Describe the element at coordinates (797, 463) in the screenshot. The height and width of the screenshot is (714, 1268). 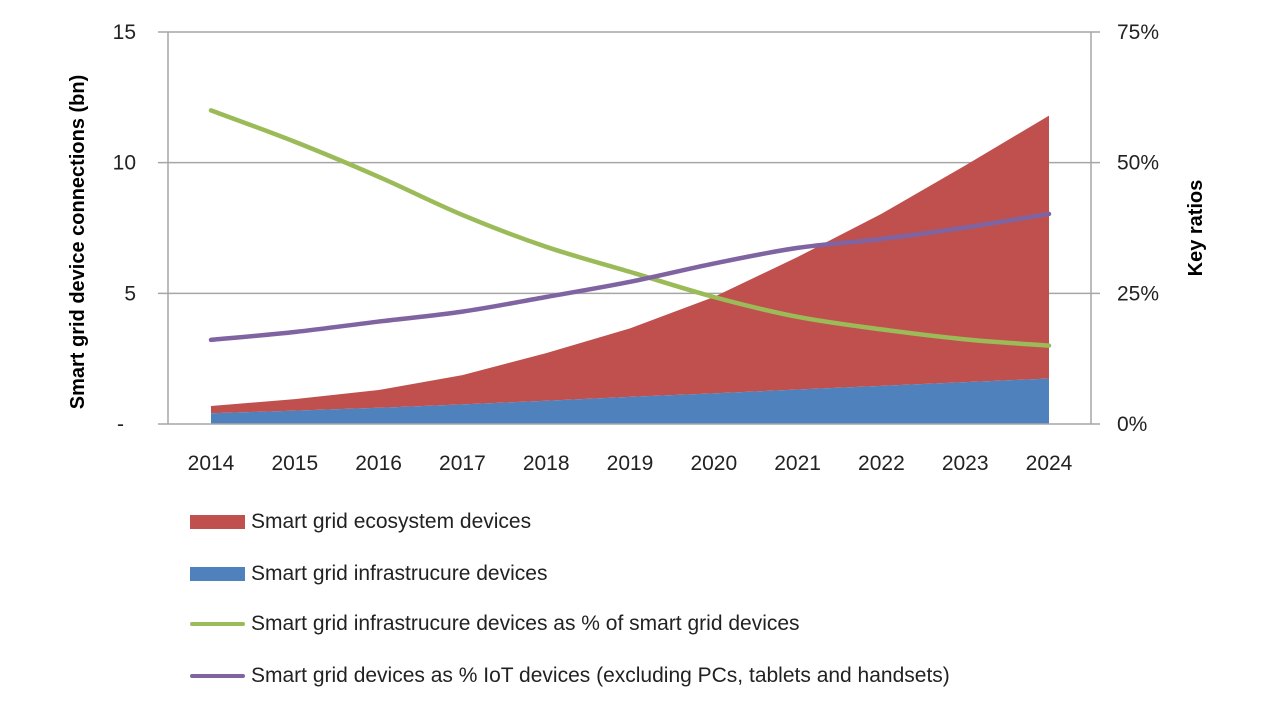
I see `x-tick-label: 2021` at that location.